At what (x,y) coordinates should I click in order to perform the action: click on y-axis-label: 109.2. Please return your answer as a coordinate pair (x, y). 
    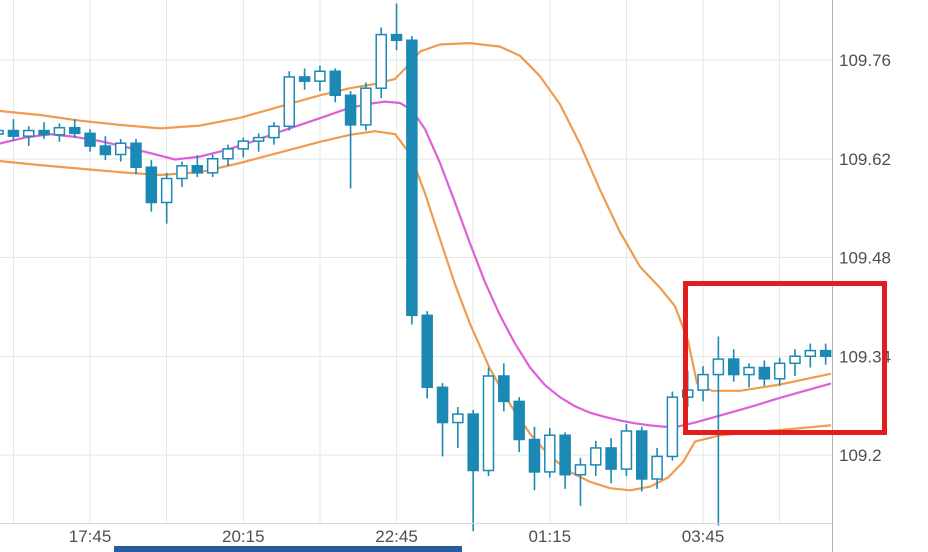
    Looking at the image, I should click on (860, 455).